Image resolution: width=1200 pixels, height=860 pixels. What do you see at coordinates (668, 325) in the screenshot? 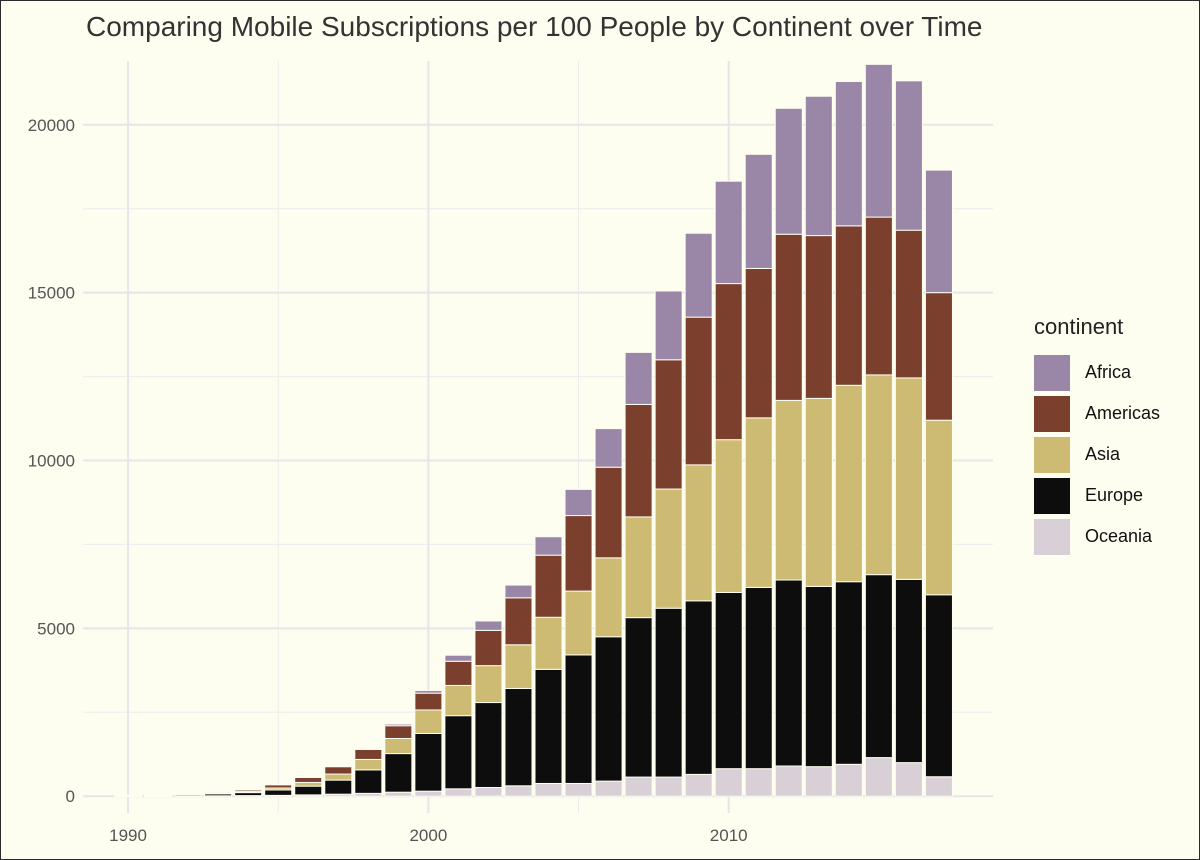
I see `bar-africa-2008` at bounding box center [668, 325].